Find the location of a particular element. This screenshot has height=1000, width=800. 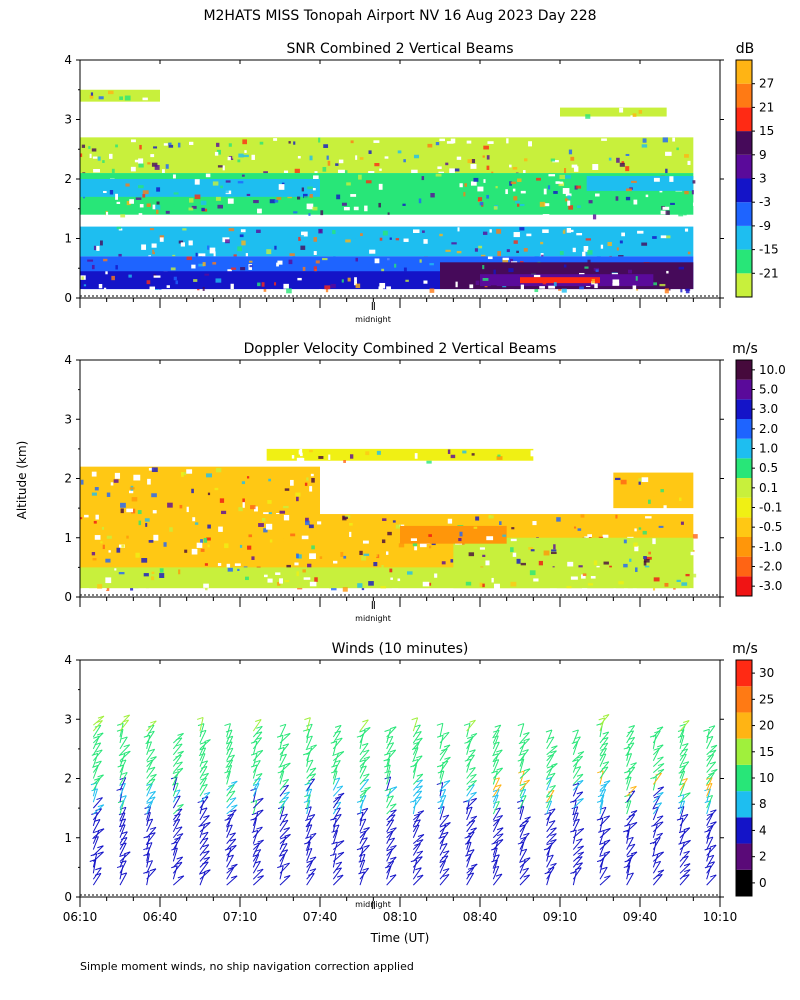

doppler-colorbar-label: -1.0 is located at coordinates (770, 547).